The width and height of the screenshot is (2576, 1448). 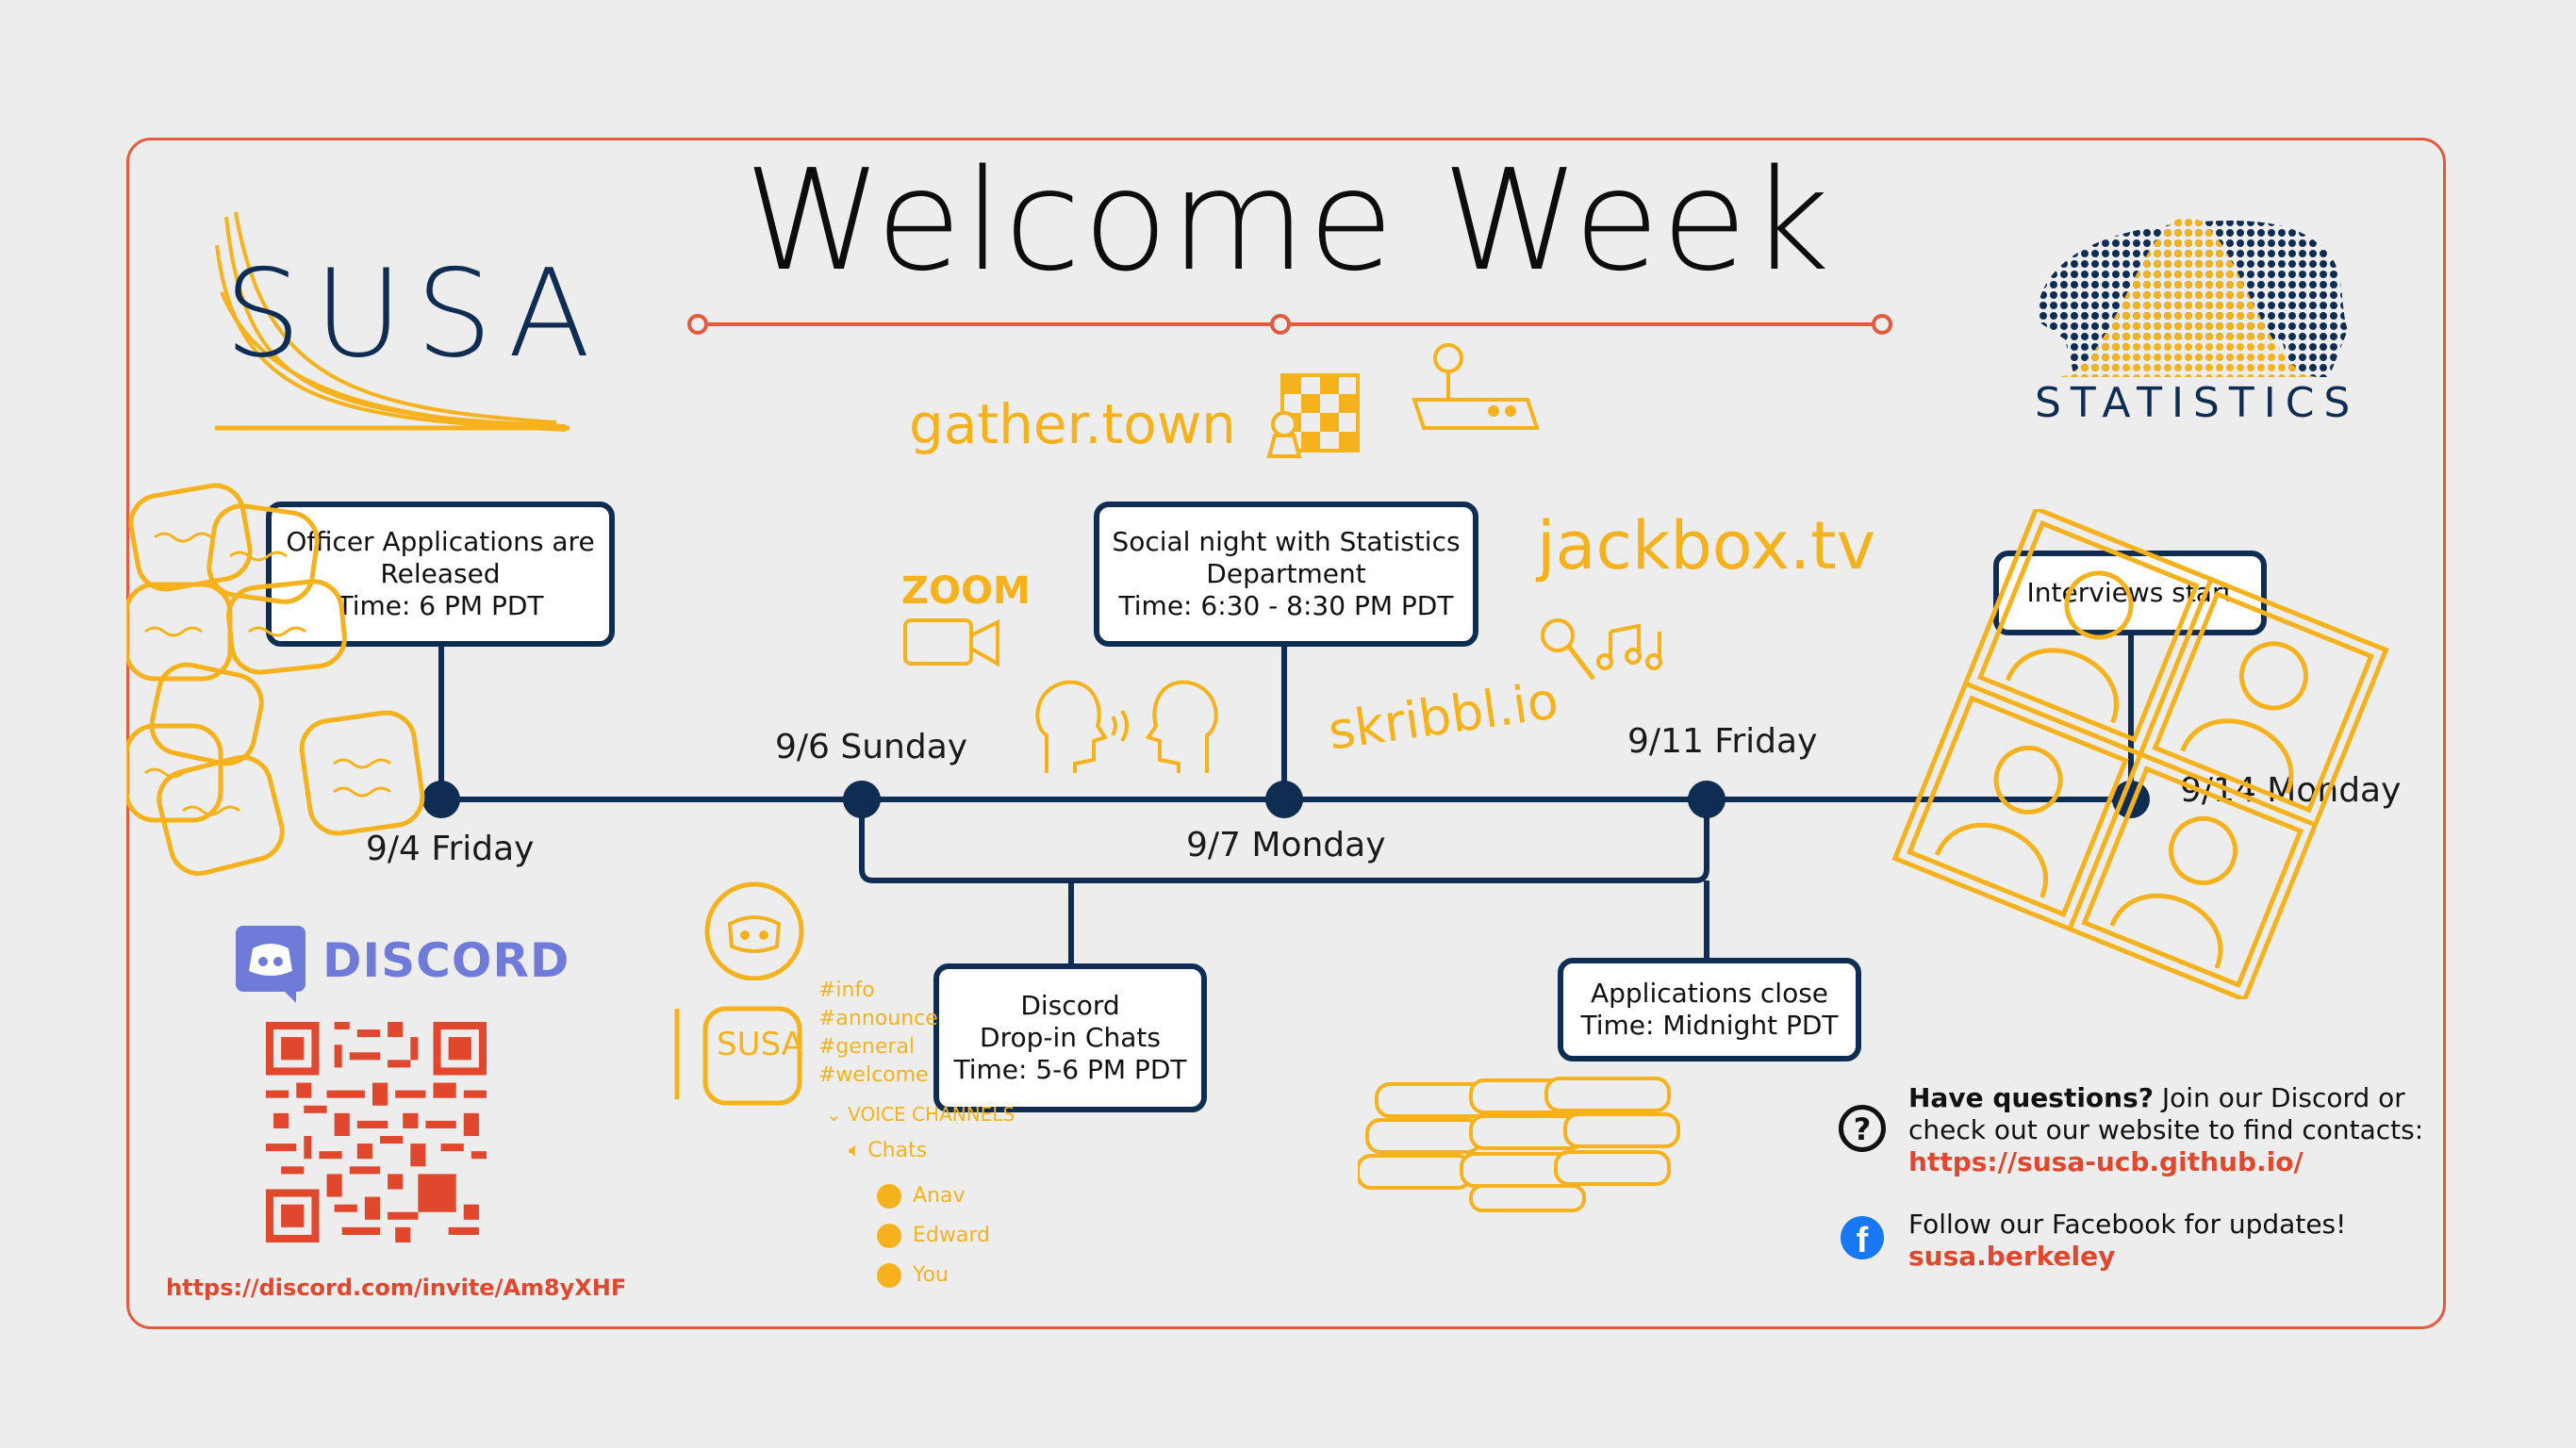 I want to click on voice-channels-label: VOICE CHANNELS, so click(x=932, y=1114).